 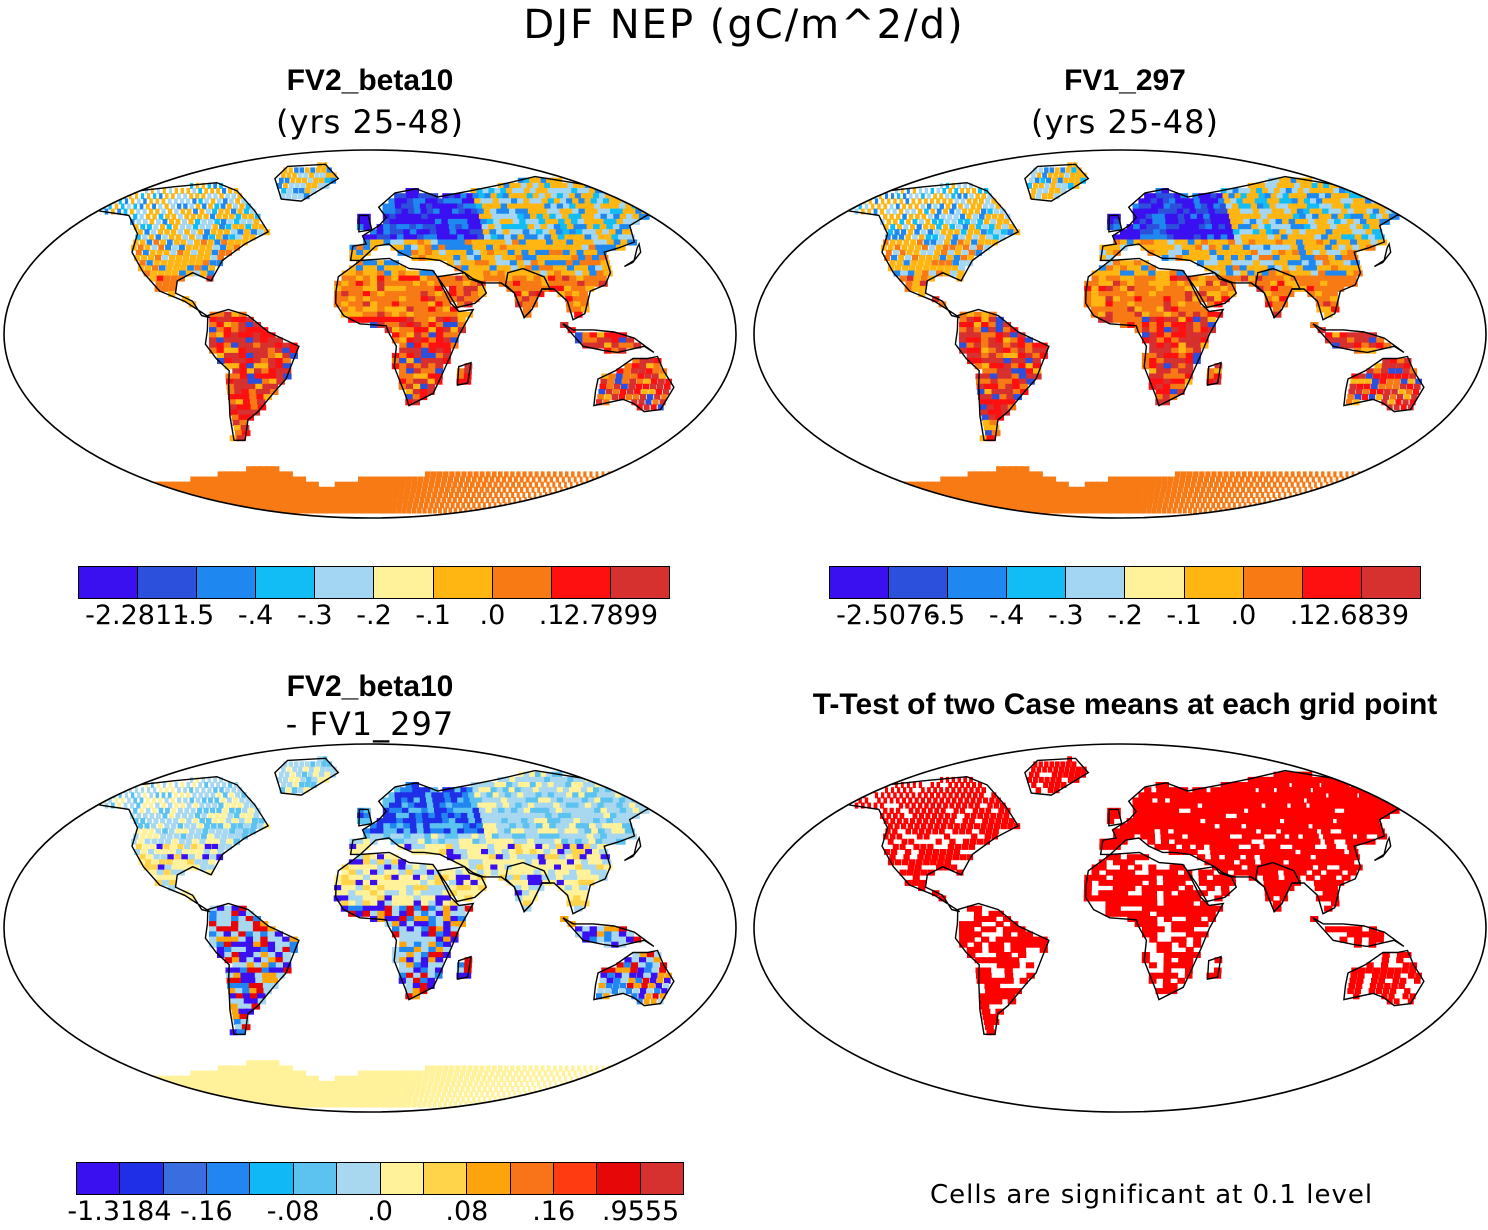 I want to click on panel-title-fv2: FV2_beta10, so click(x=370, y=81).